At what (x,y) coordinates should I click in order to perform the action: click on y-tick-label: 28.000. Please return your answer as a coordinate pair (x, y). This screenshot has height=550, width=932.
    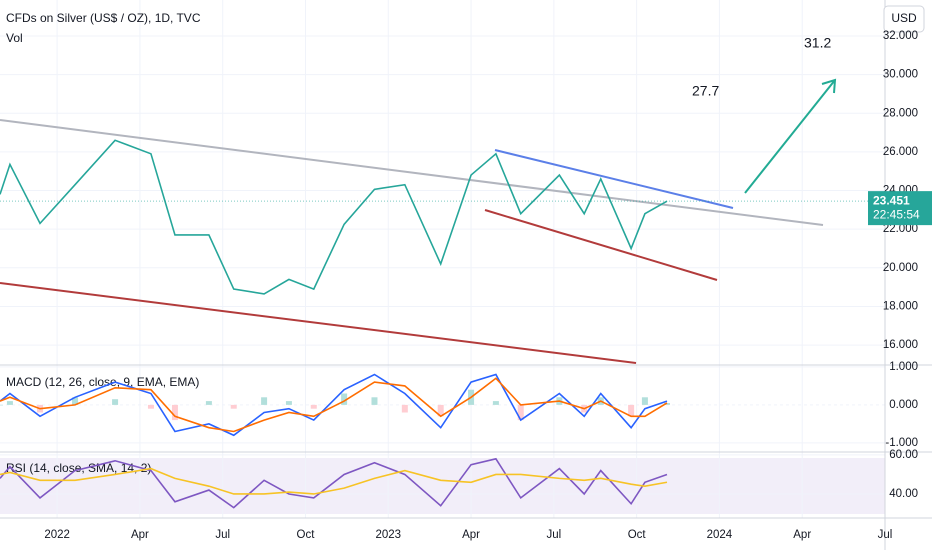
    Looking at the image, I should click on (900, 113).